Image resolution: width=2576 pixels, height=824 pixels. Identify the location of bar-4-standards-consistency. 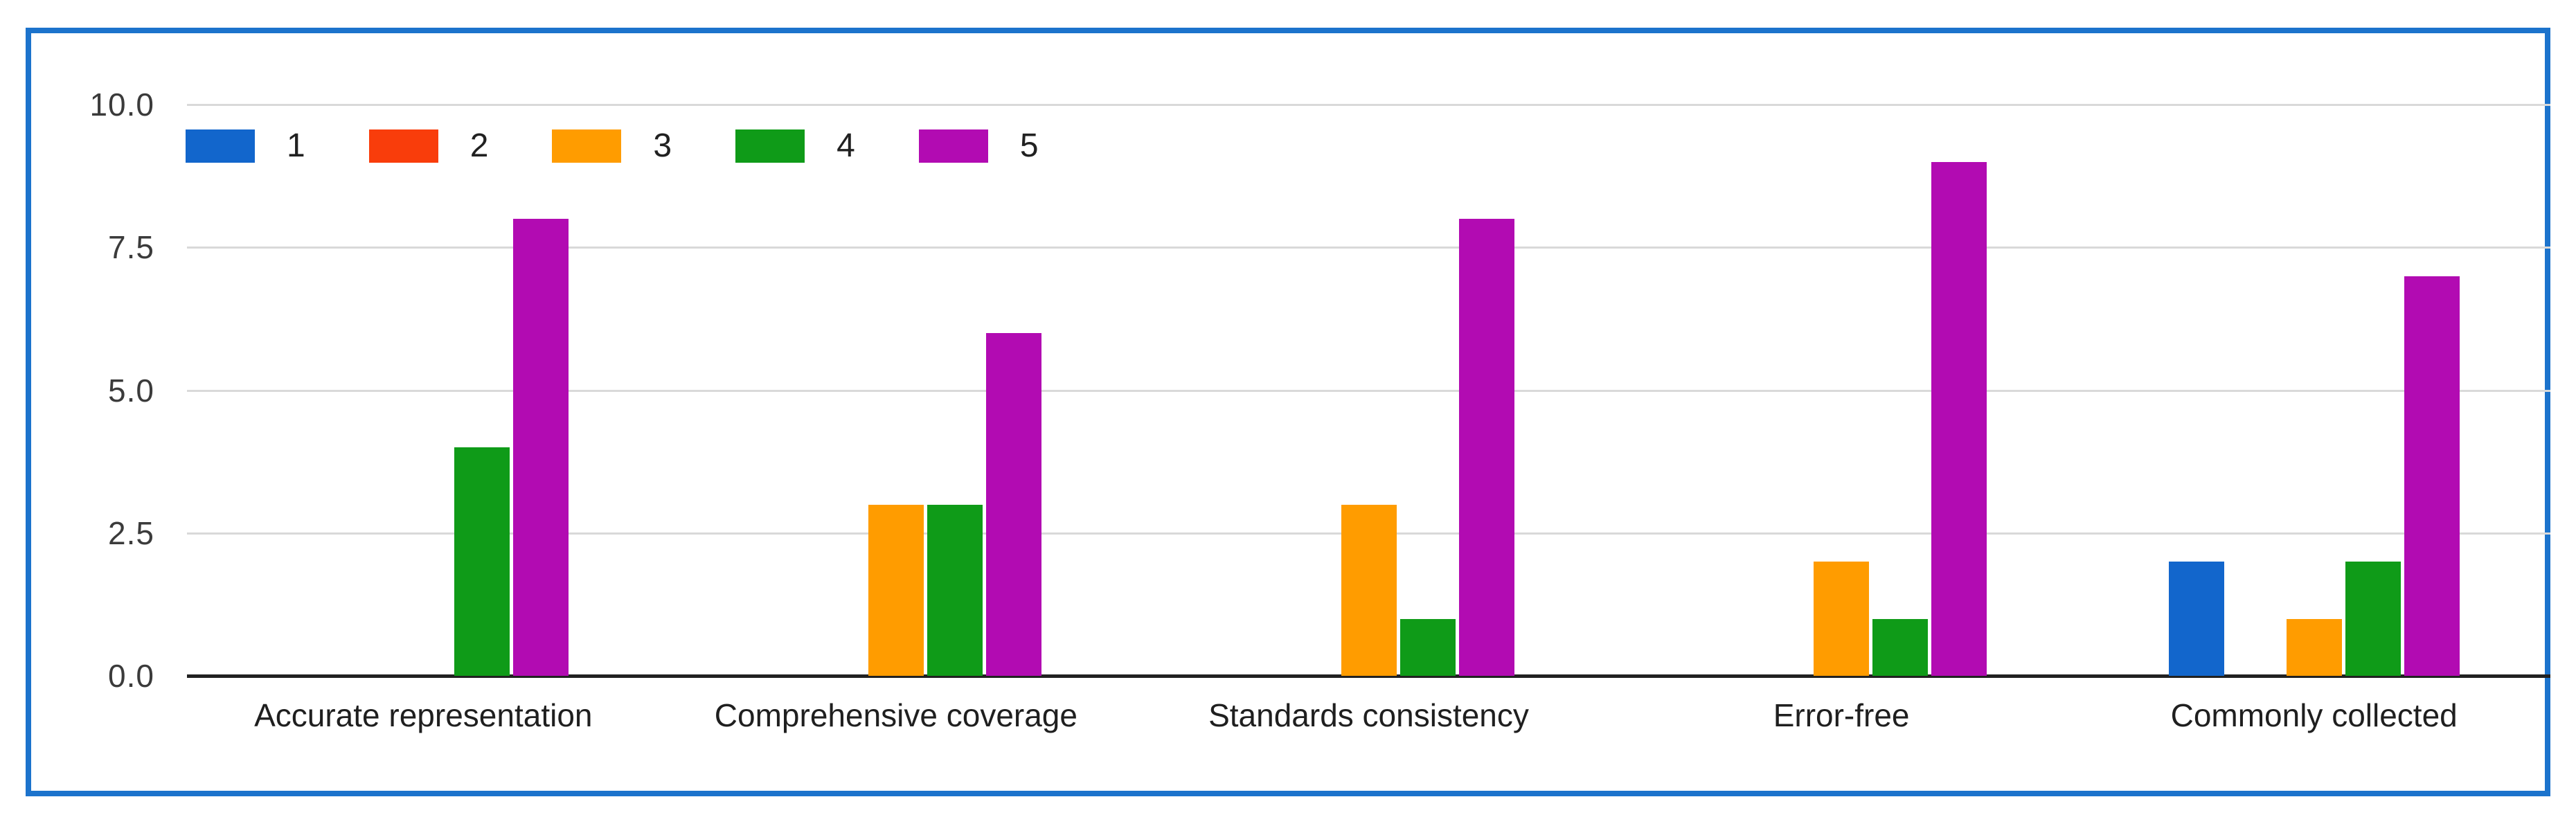
(1428, 647).